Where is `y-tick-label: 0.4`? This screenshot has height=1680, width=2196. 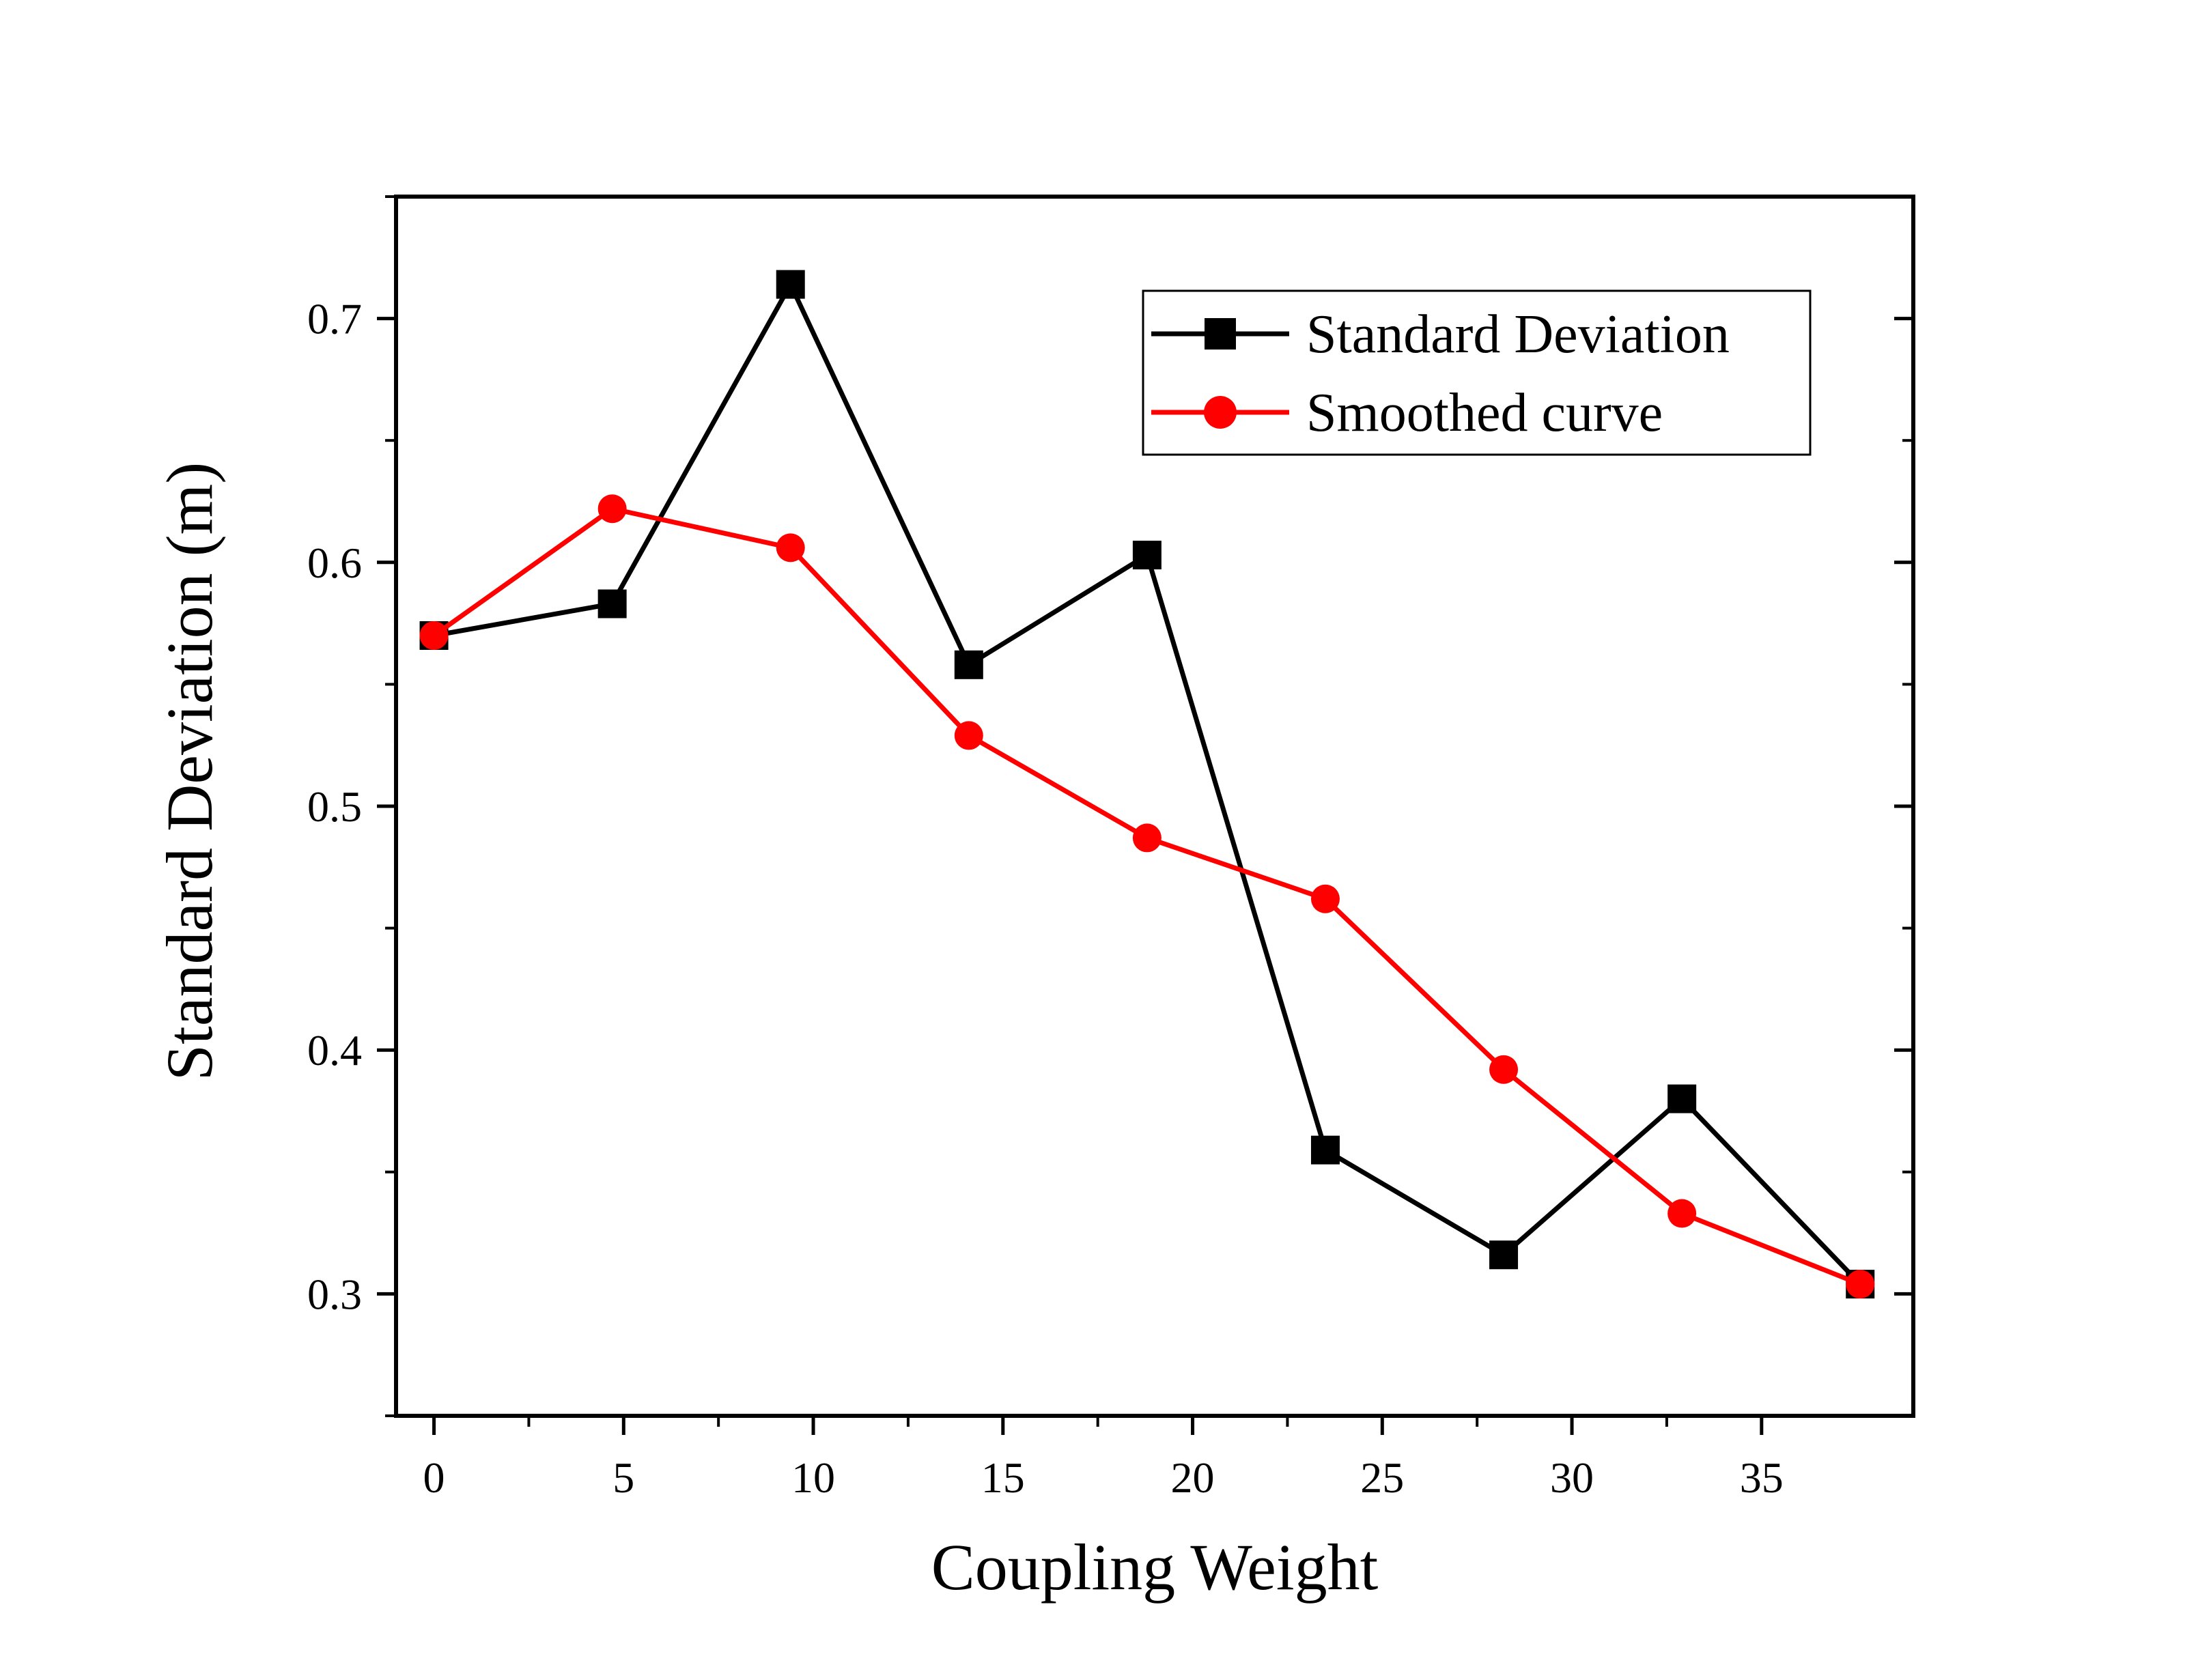 y-tick-label: 0.4 is located at coordinates (334, 1050).